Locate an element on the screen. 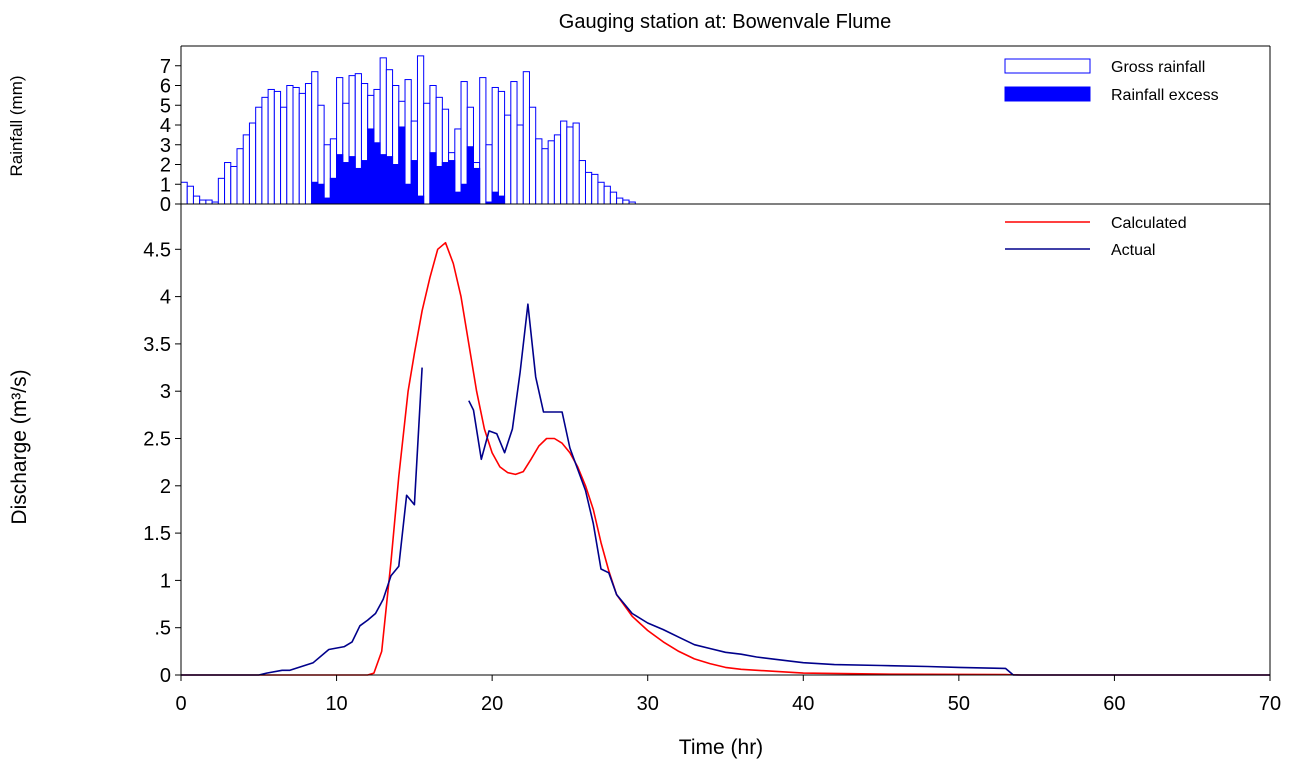  gross-rainfall-legend-swatch is located at coordinates (1047, 66).